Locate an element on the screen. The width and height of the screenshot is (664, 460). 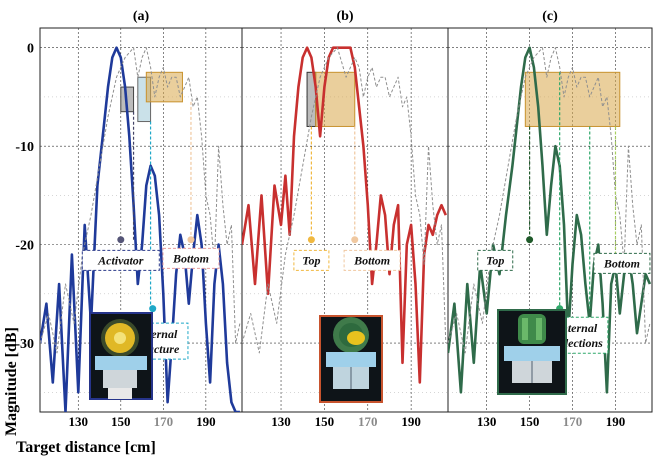
panel-title: (a) is located at coordinates (141, 16).